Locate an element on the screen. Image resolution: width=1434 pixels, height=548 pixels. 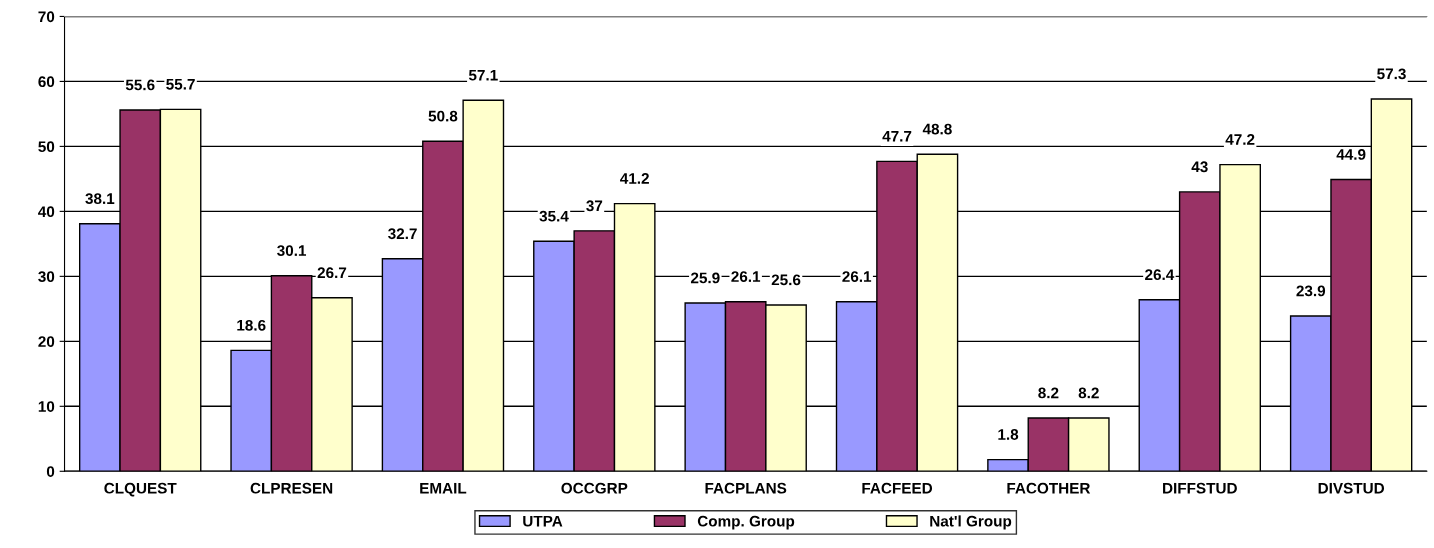
data-label: 48.8 is located at coordinates (937, 129).